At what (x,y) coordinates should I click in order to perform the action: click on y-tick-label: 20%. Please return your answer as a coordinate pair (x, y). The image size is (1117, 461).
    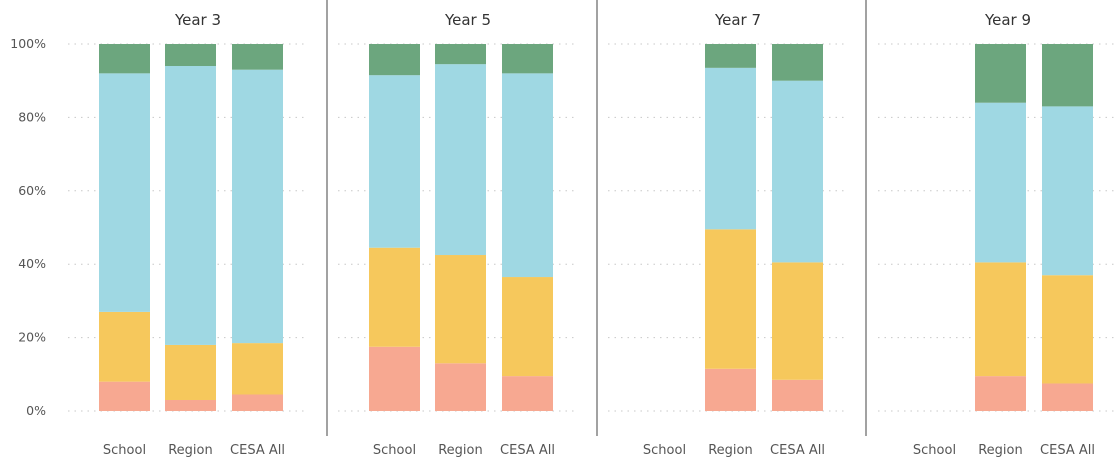
    Looking at the image, I should click on (32, 337).